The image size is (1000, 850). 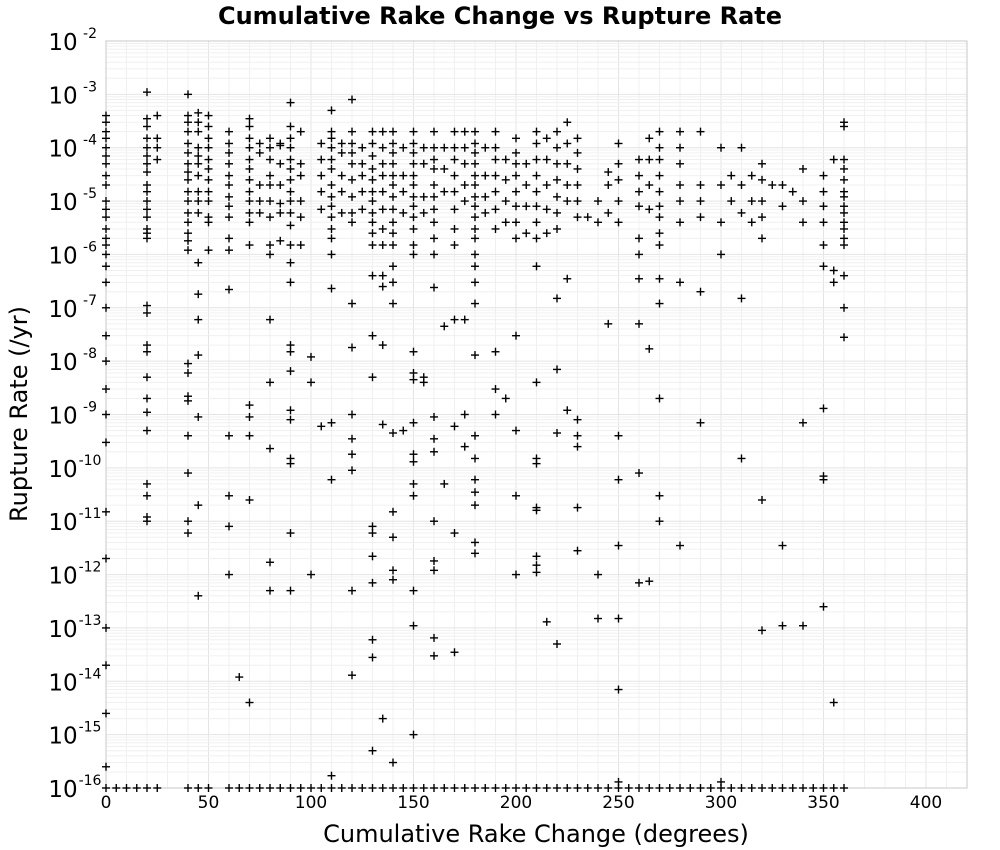 I want to click on x-tick-label: 150, so click(x=413, y=803).